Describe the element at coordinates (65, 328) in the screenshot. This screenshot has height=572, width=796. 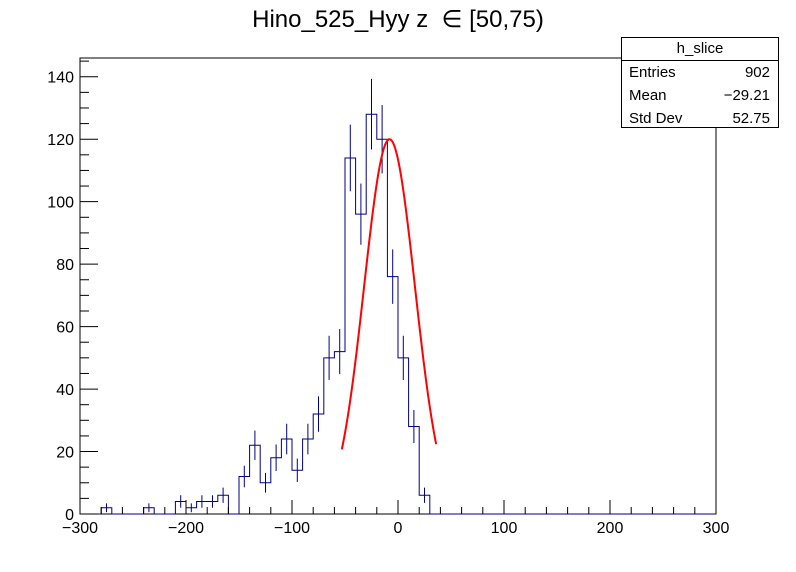
I see `y-tick-label: 60` at that location.